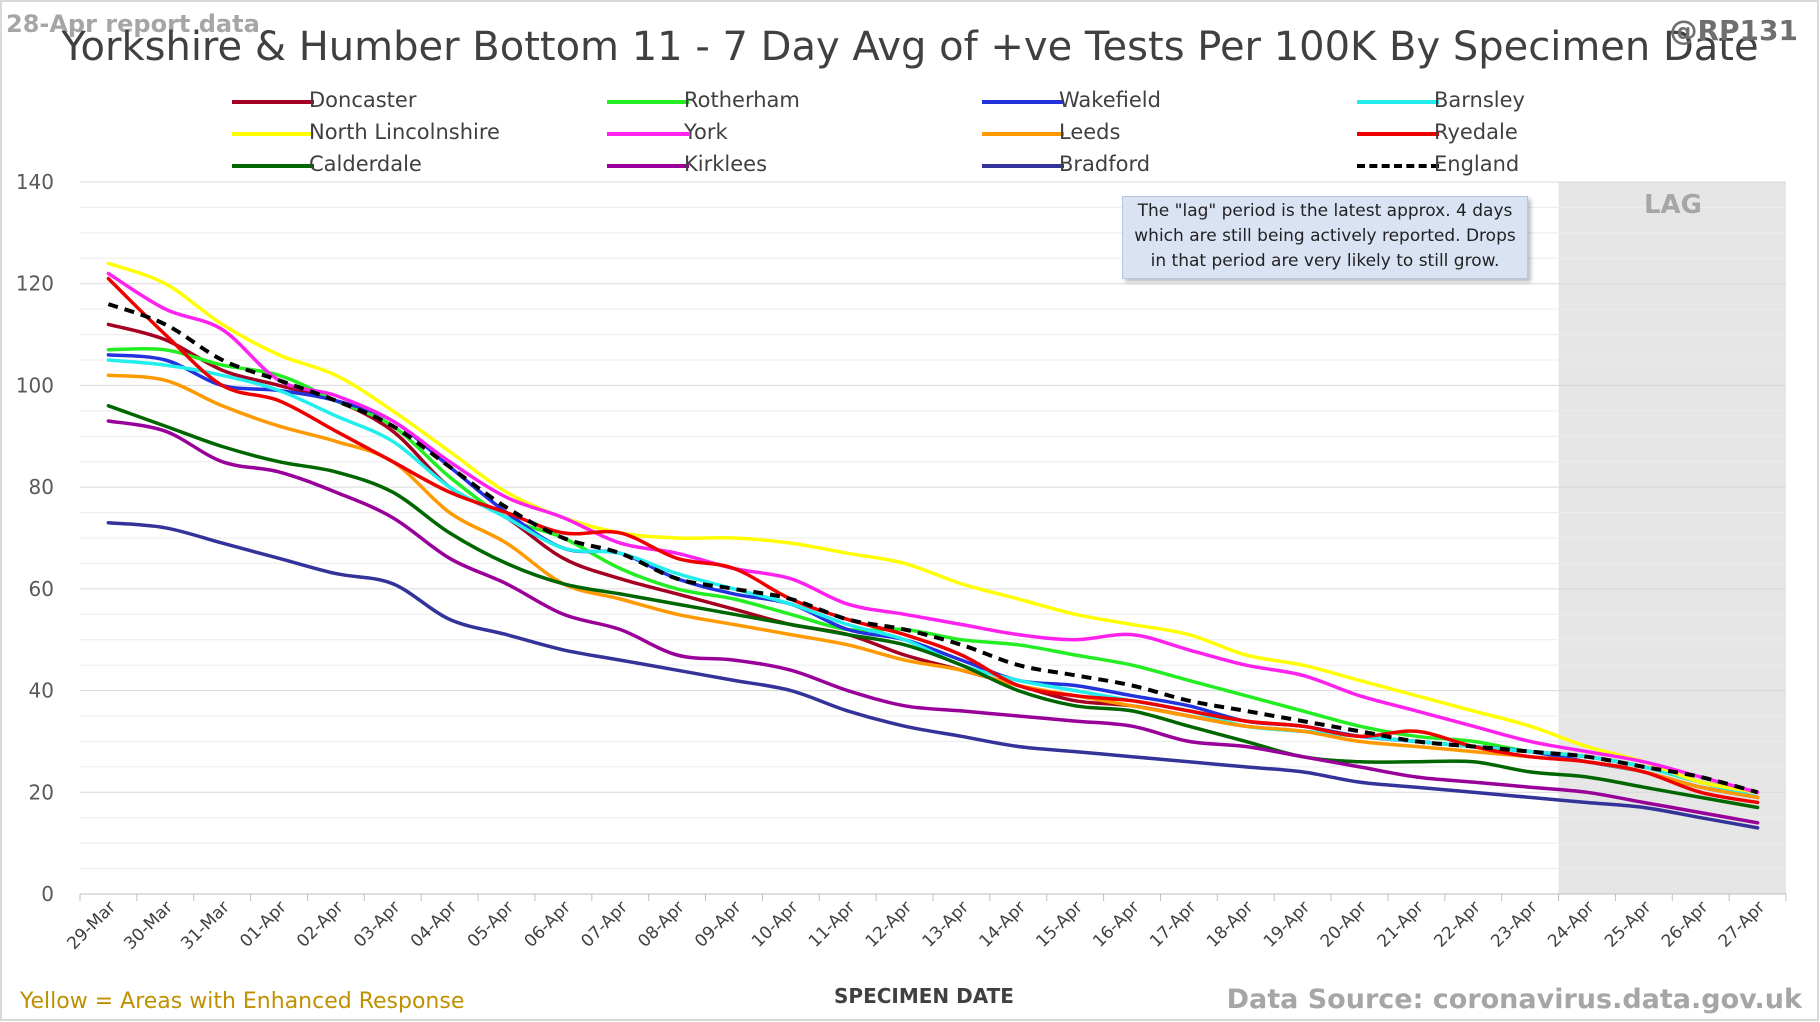 This screenshot has height=1022, width=1820. What do you see at coordinates (1479, 100) in the screenshot?
I see `legend-label: Barnsley` at bounding box center [1479, 100].